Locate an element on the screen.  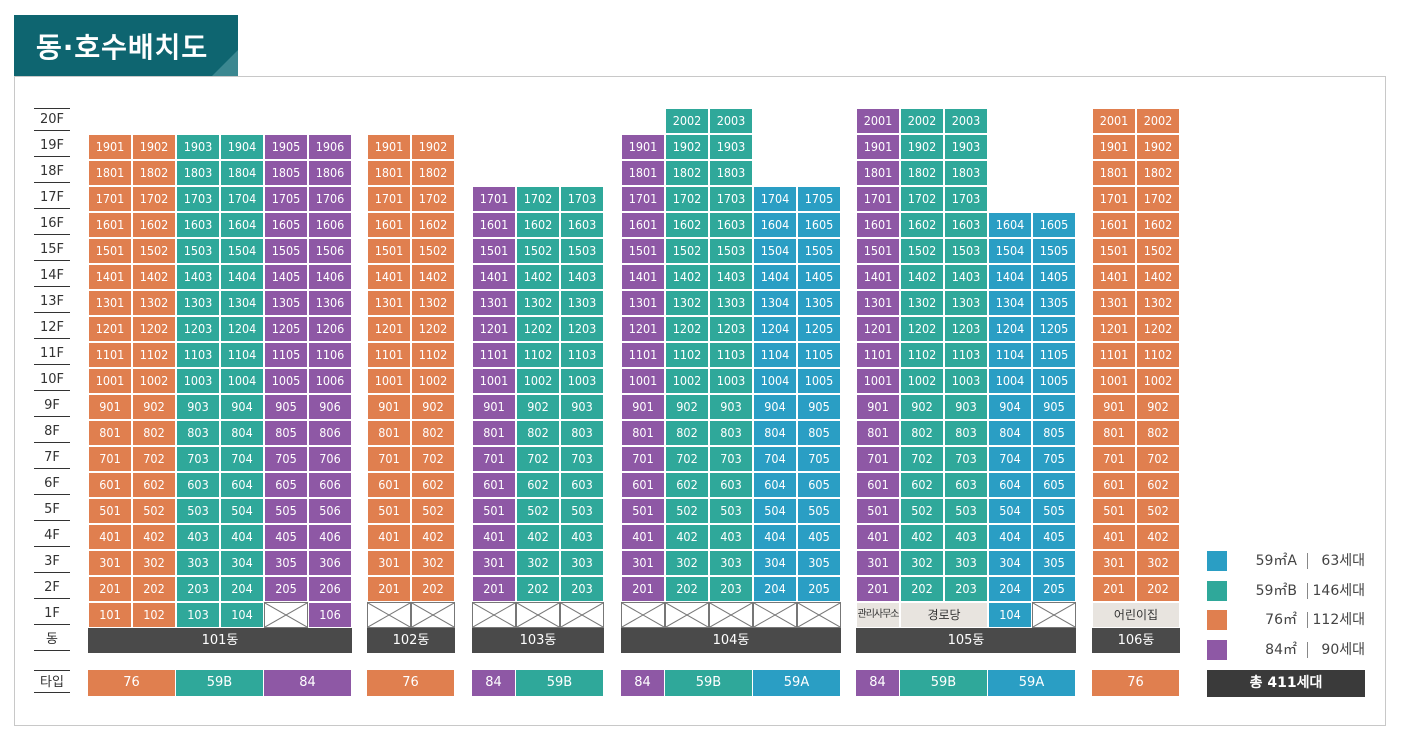
unit-cell: 803 is located at coordinates (966, 433).